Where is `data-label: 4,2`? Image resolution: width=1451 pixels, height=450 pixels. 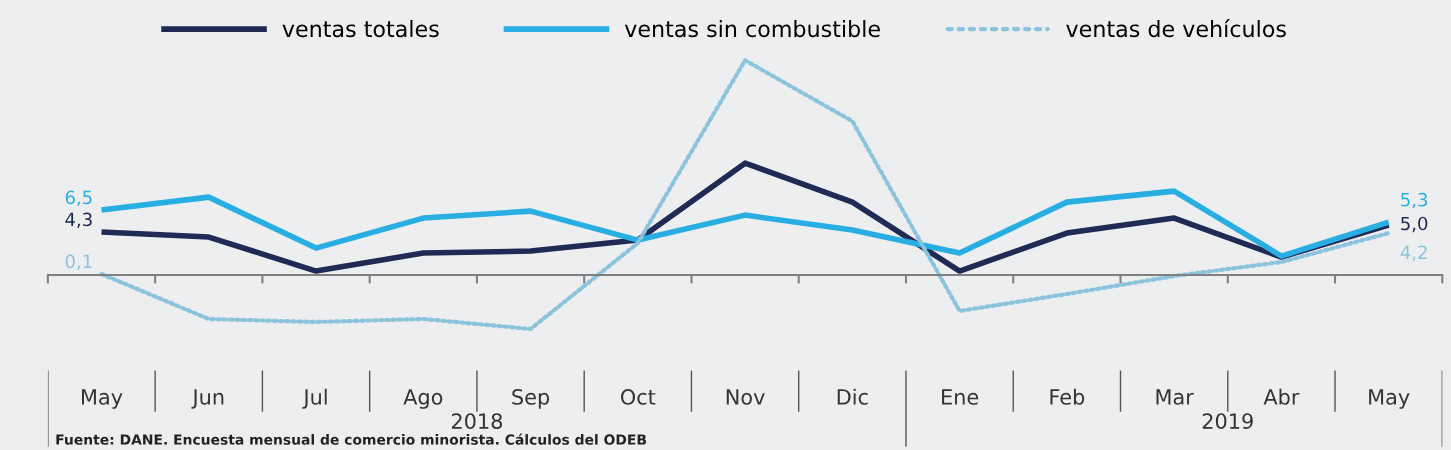 data-label: 4,2 is located at coordinates (1413, 253).